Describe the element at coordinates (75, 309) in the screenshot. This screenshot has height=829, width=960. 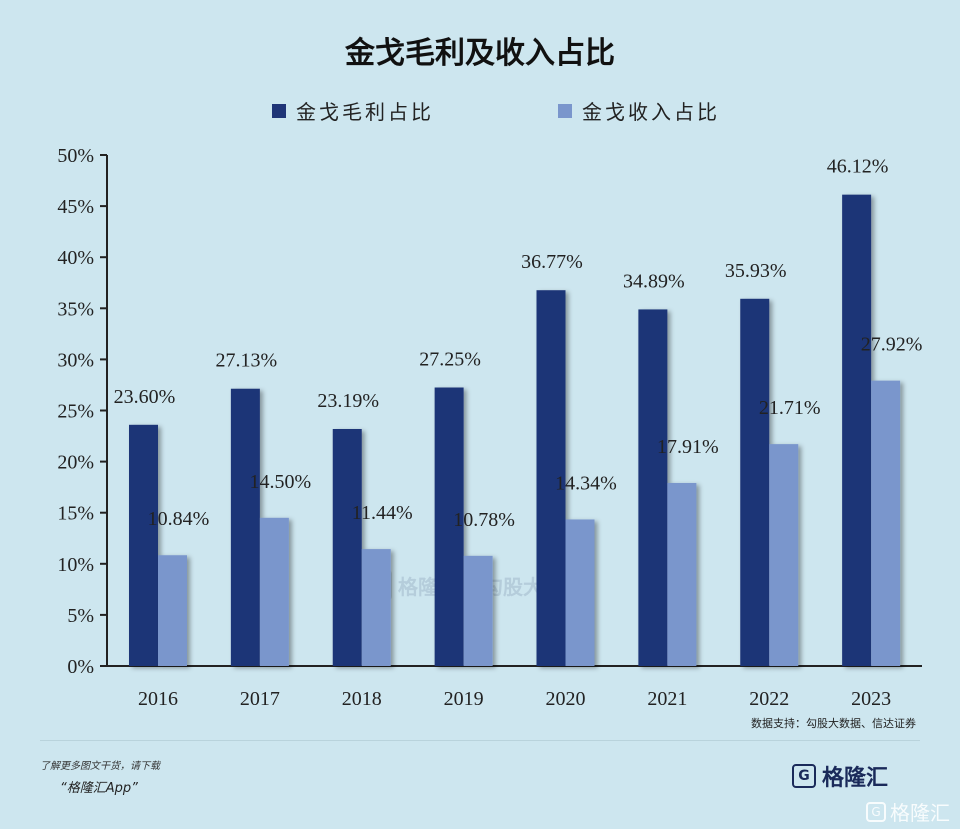
I see `y-tick-label: 35%` at that location.